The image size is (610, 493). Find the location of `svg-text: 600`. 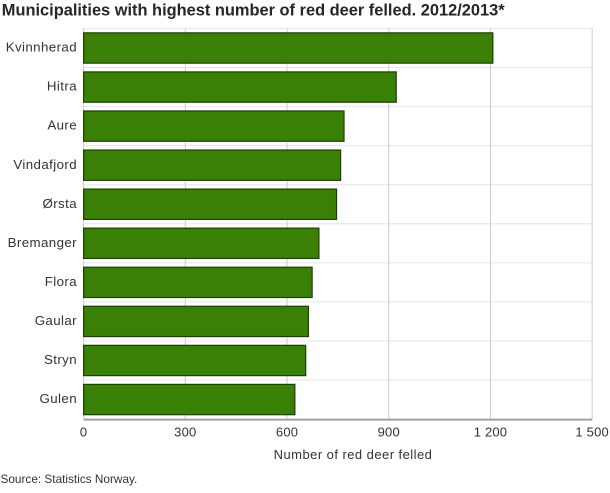

svg-text: 600 is located at coordinates (287, 432).